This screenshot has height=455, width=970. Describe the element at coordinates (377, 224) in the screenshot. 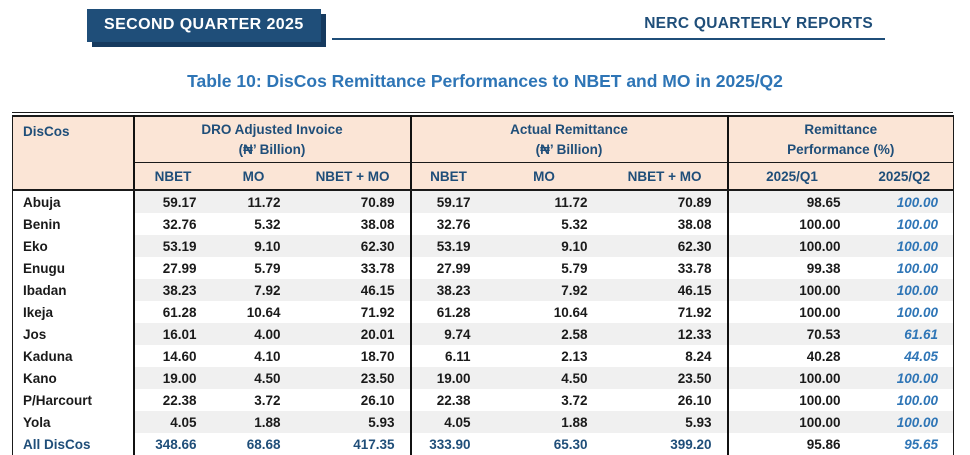

I see `cell-dro-nbetmo: 38.08` at that location.